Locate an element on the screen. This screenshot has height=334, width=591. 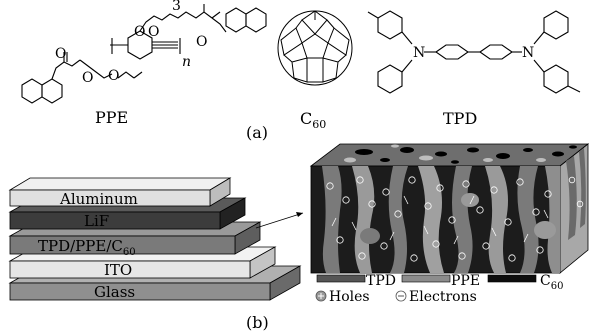
c60-structure is located at coordinates (315, 48).